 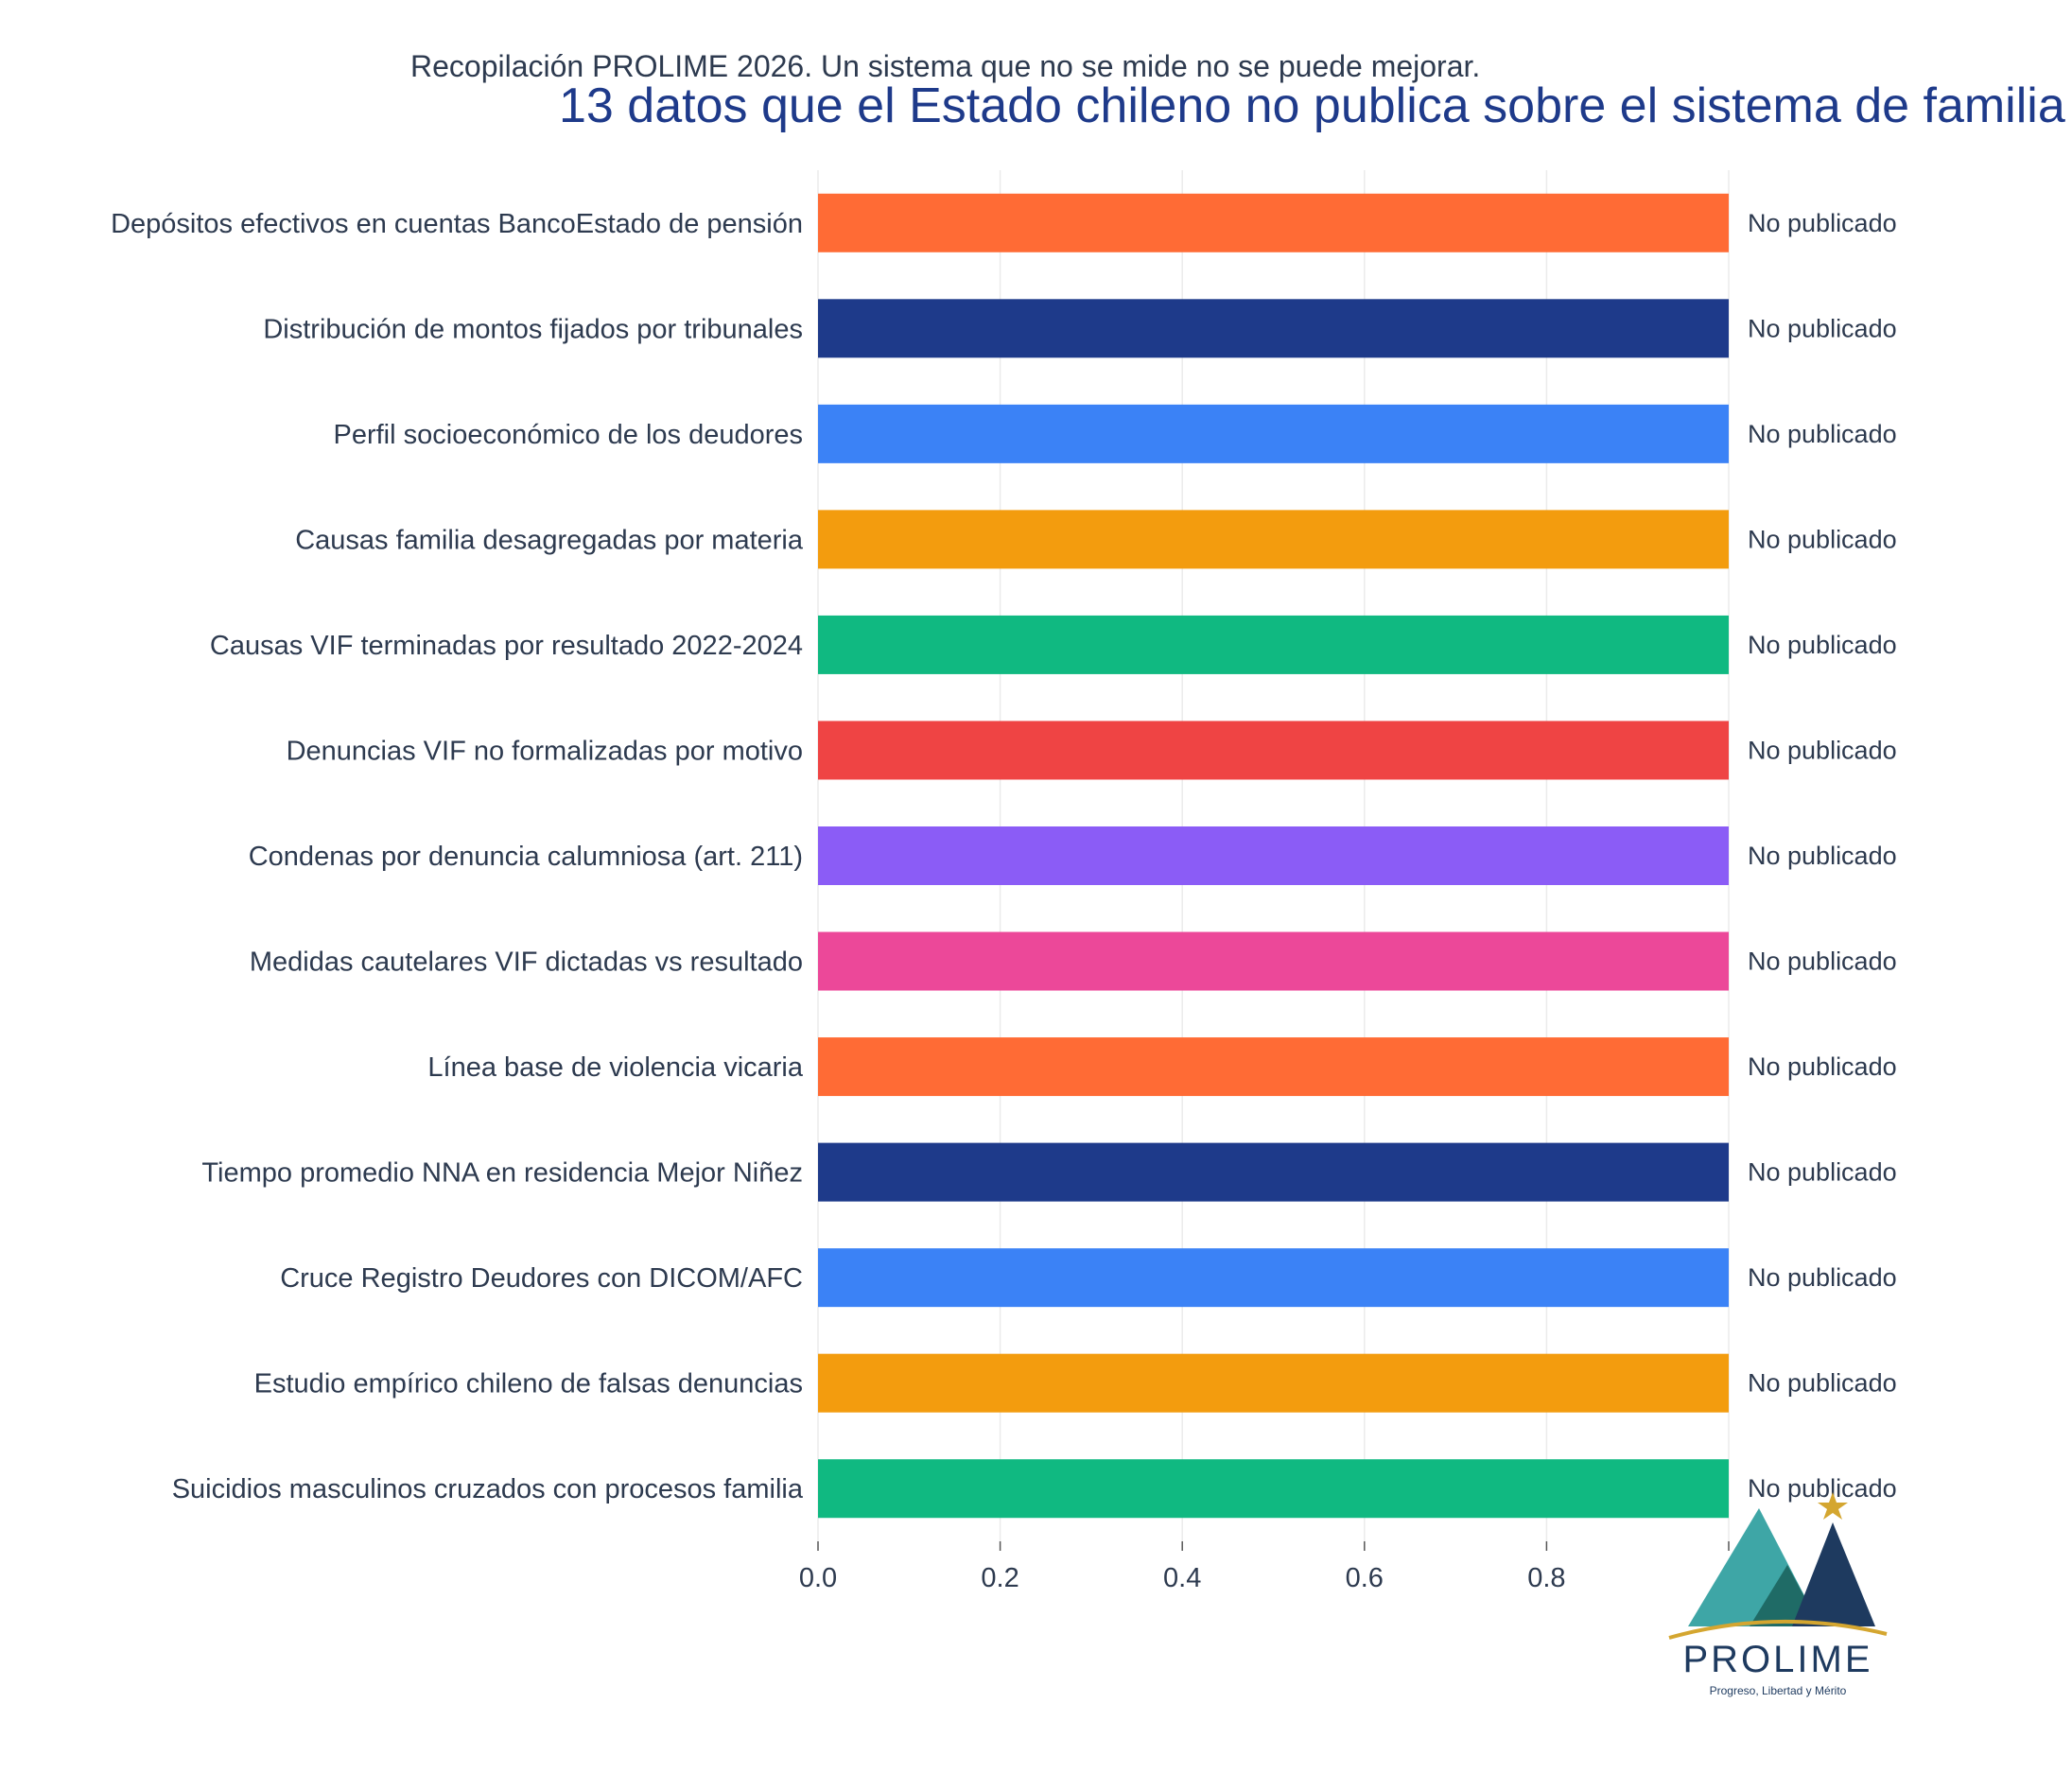 What do you see at coordinates (1778, 1690) in the screenshot?
I see `logo-tagline: Progreso, Libertad y Mérito` at bounding box center [1778, 1690].